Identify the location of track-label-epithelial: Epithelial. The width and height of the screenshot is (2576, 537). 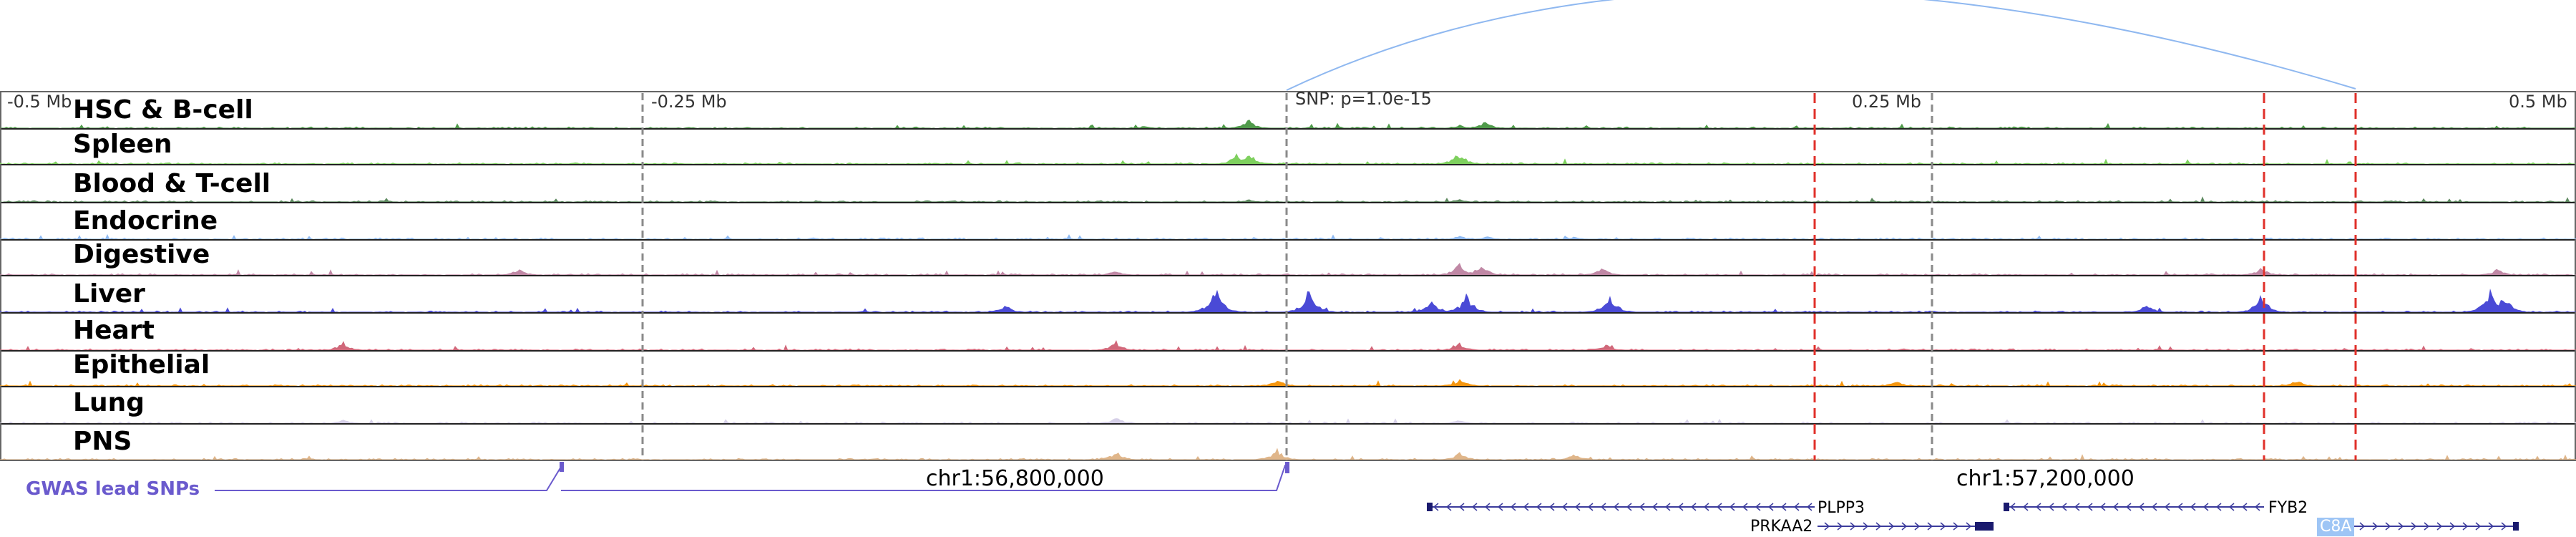
(141, 364).